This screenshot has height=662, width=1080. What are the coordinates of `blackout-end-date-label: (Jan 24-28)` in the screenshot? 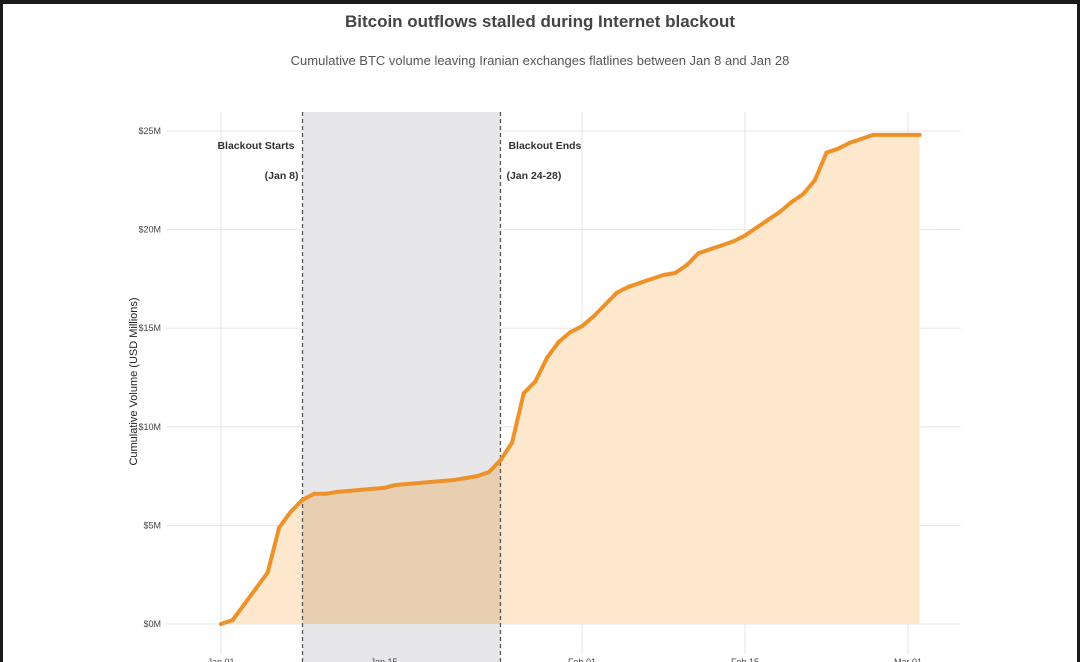 It's located at (533, 176).